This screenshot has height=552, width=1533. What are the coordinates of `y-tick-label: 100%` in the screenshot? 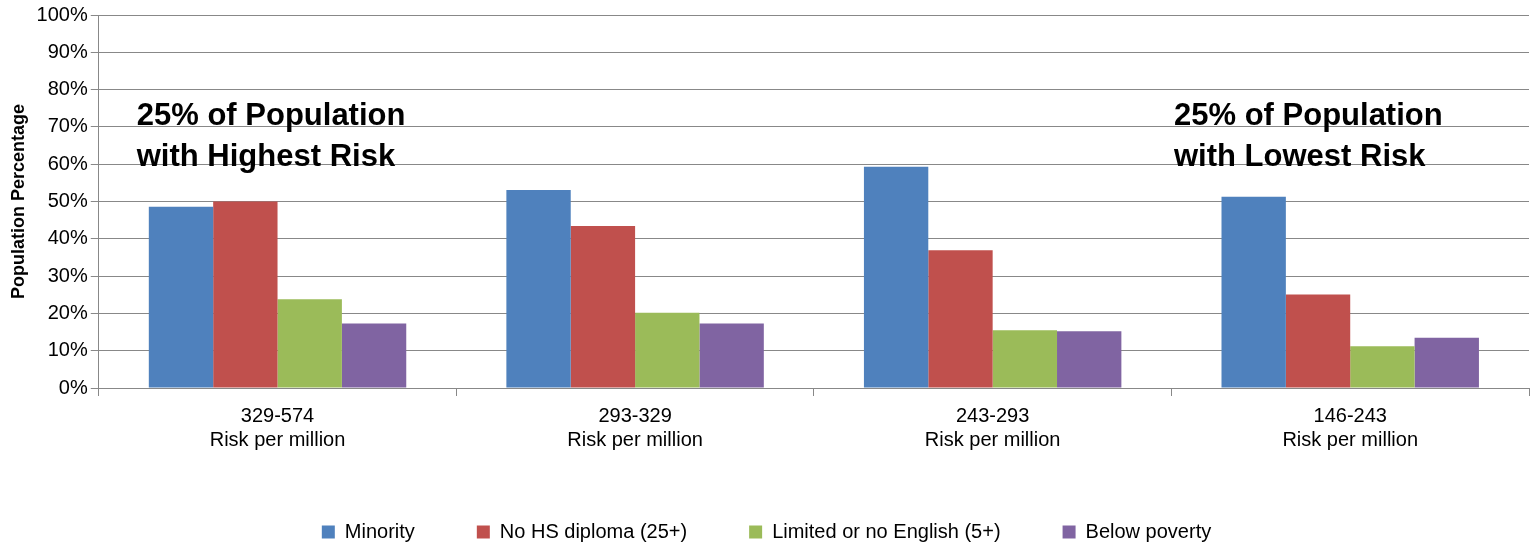 It's located at (62, 13).